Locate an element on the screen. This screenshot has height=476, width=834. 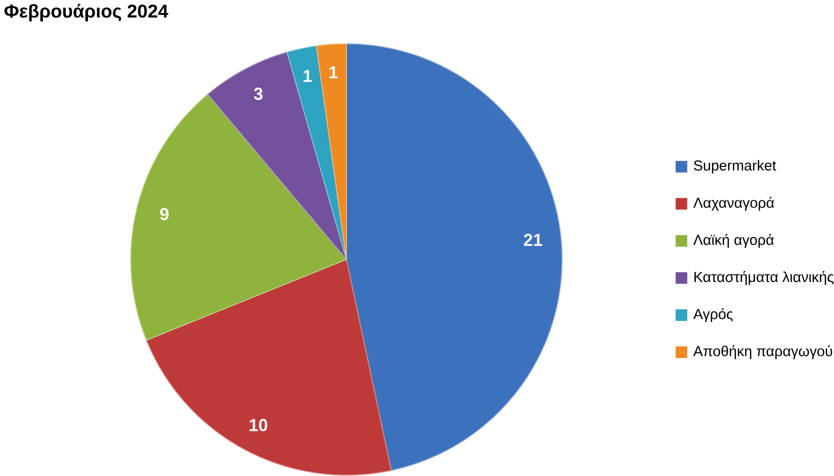
legend-label: Λαχαναγορά is located at coordinates (733, 204).